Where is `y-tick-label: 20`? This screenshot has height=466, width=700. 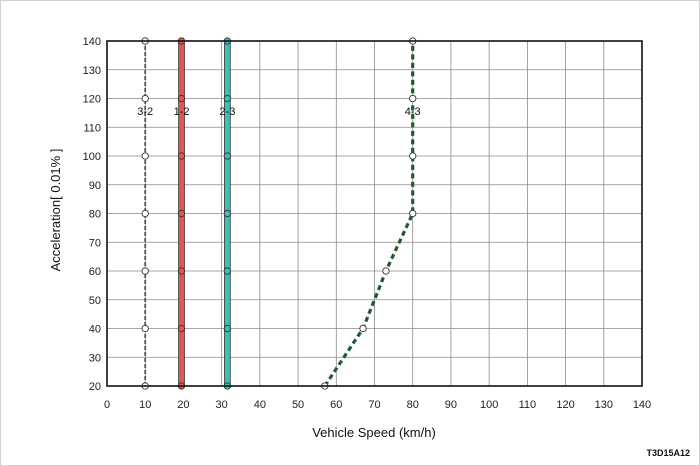
y-tick-label: 20 is located at coordinates (95, 387).